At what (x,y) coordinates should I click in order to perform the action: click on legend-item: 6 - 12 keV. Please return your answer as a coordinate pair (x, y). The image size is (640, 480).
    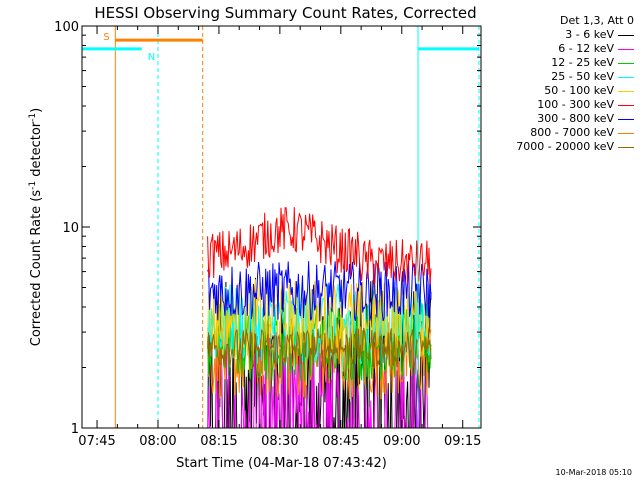
    Looking at the image, I should click on (559, 49).